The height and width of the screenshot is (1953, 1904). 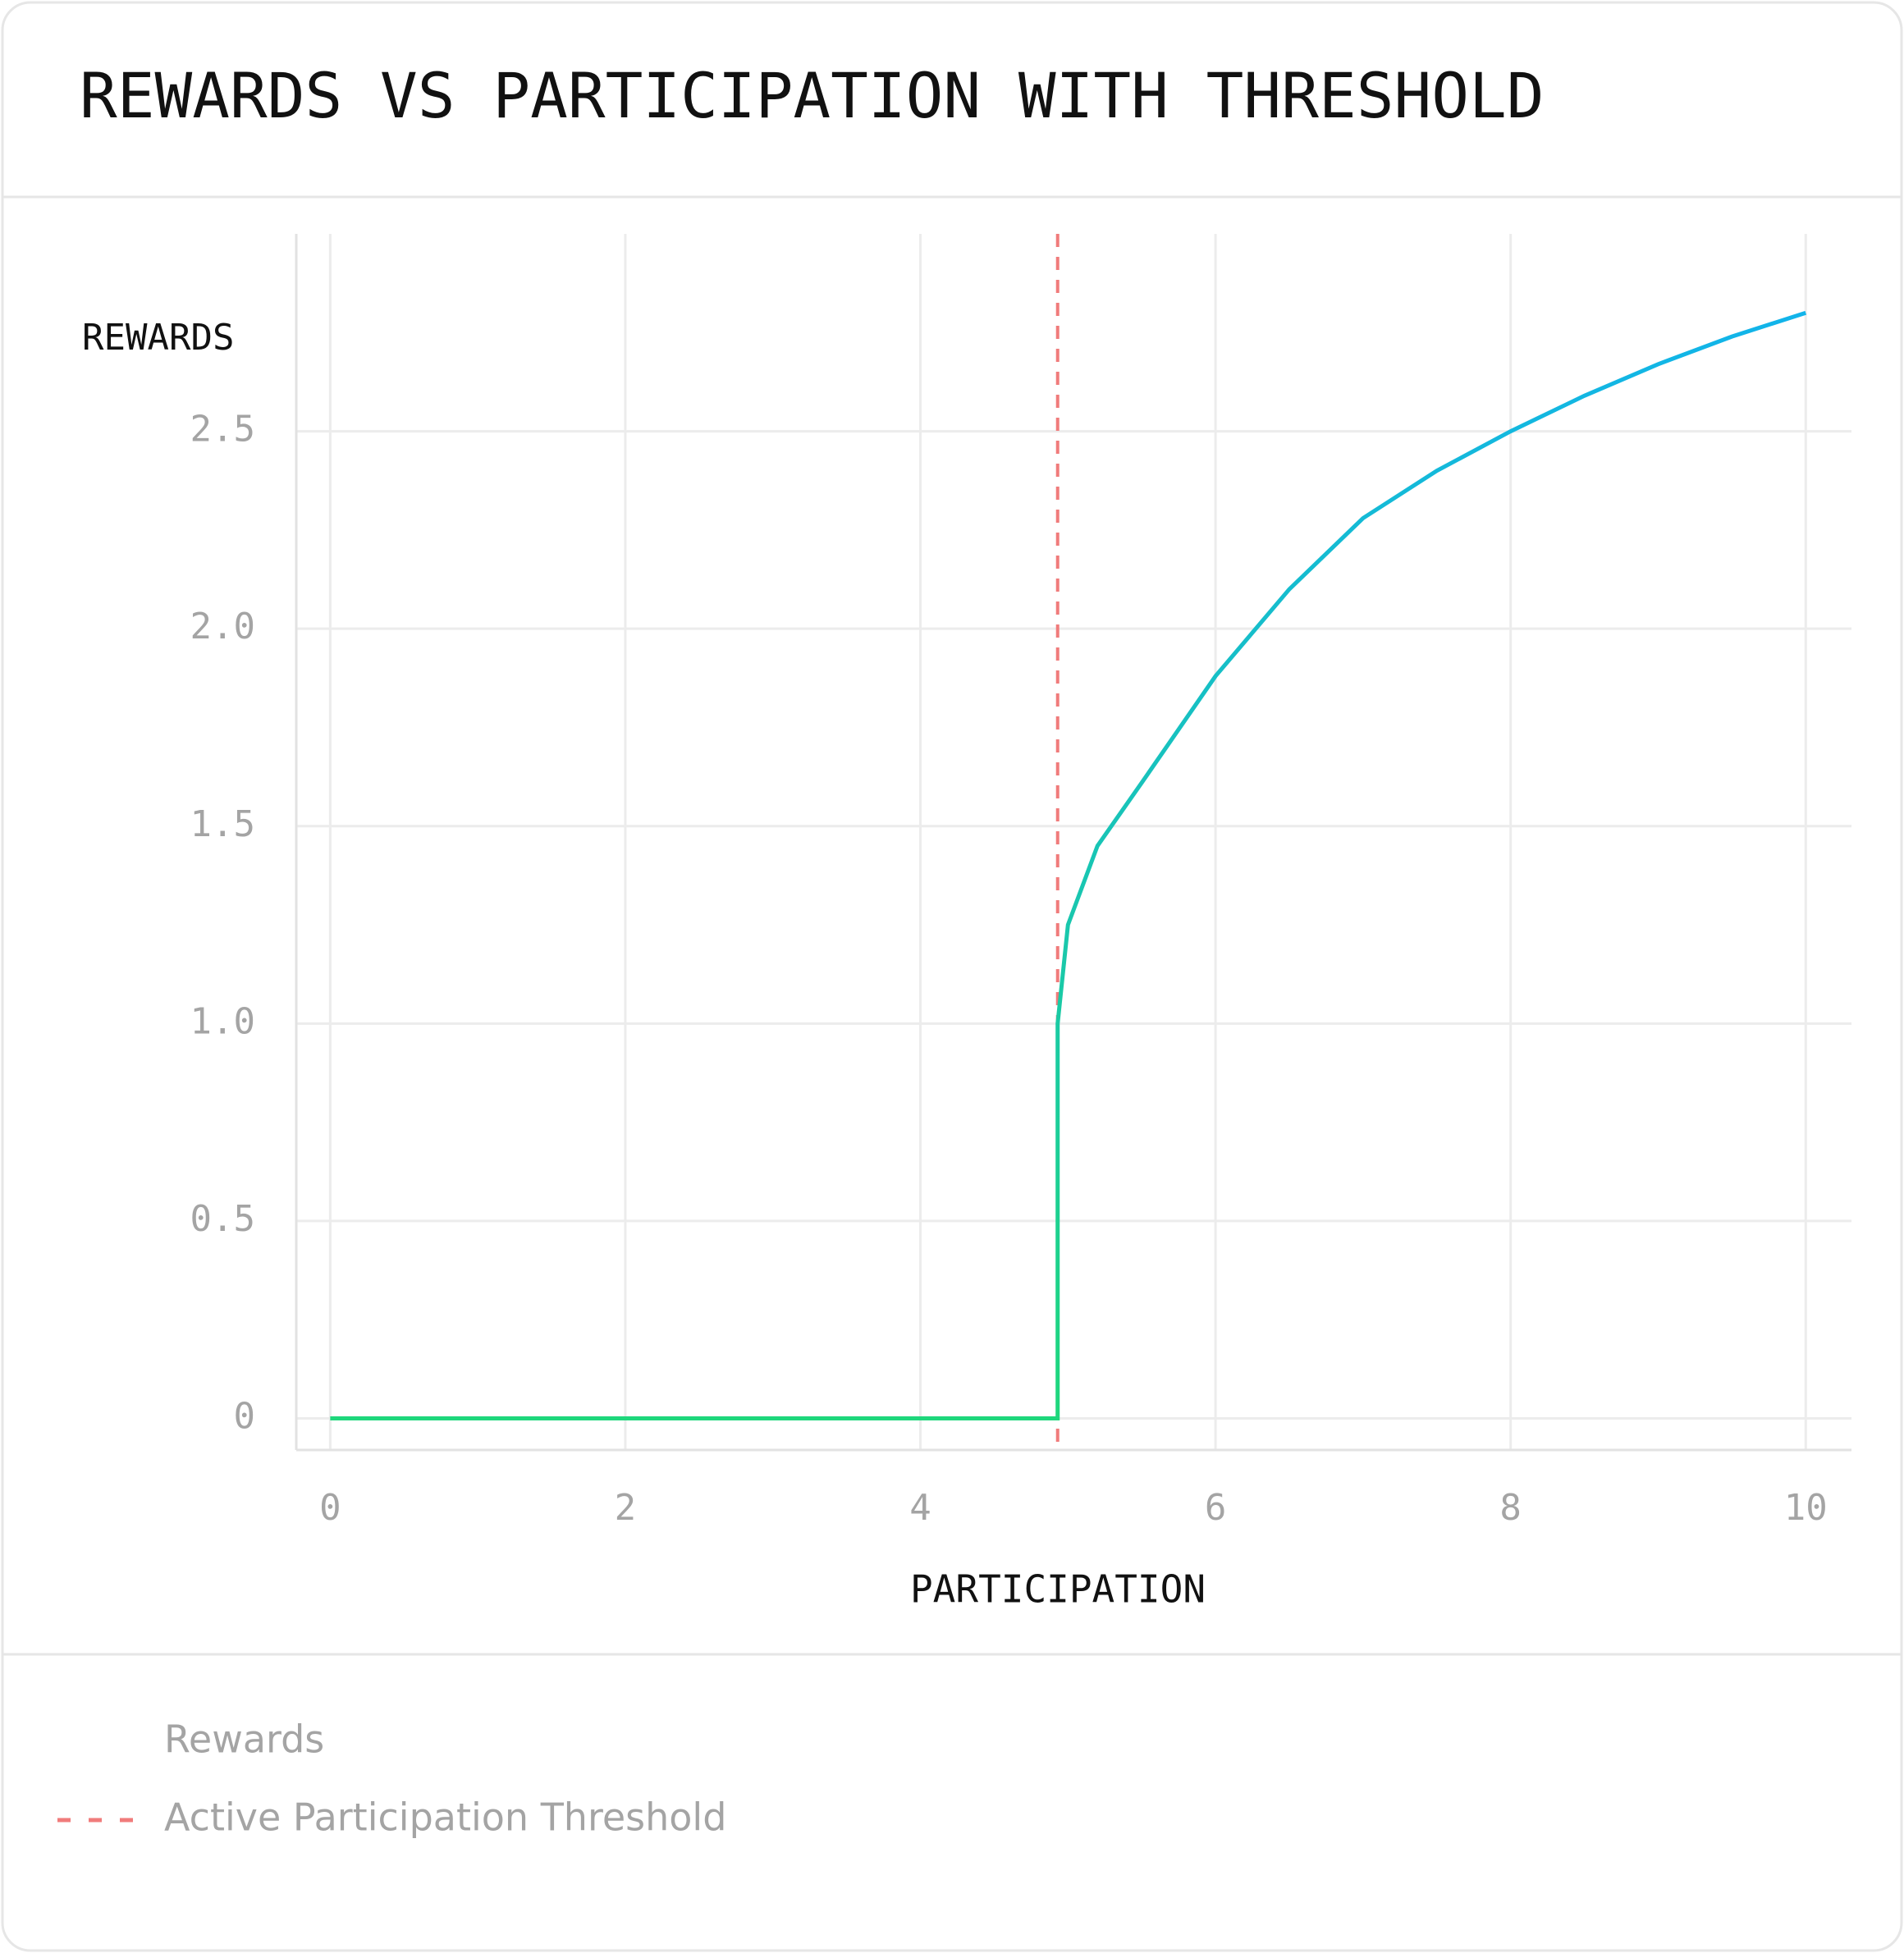 What do you see at coordinates (158, 338) in the screenshot?
I see `y-axis-title: REWARDS` at bounding box center [158, 338].